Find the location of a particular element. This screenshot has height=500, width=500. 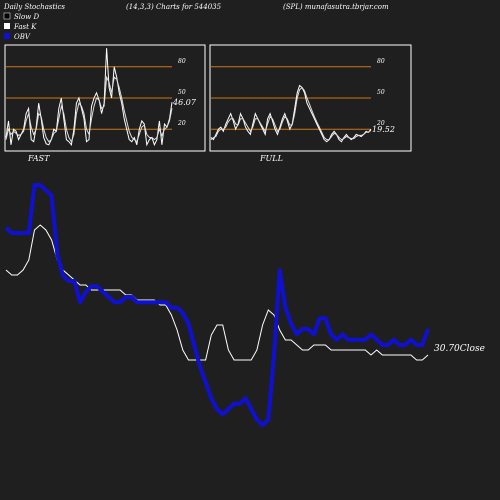

fast-stochastics-panel: 80 50 20 46.07 is located at coordinates (105, 98).